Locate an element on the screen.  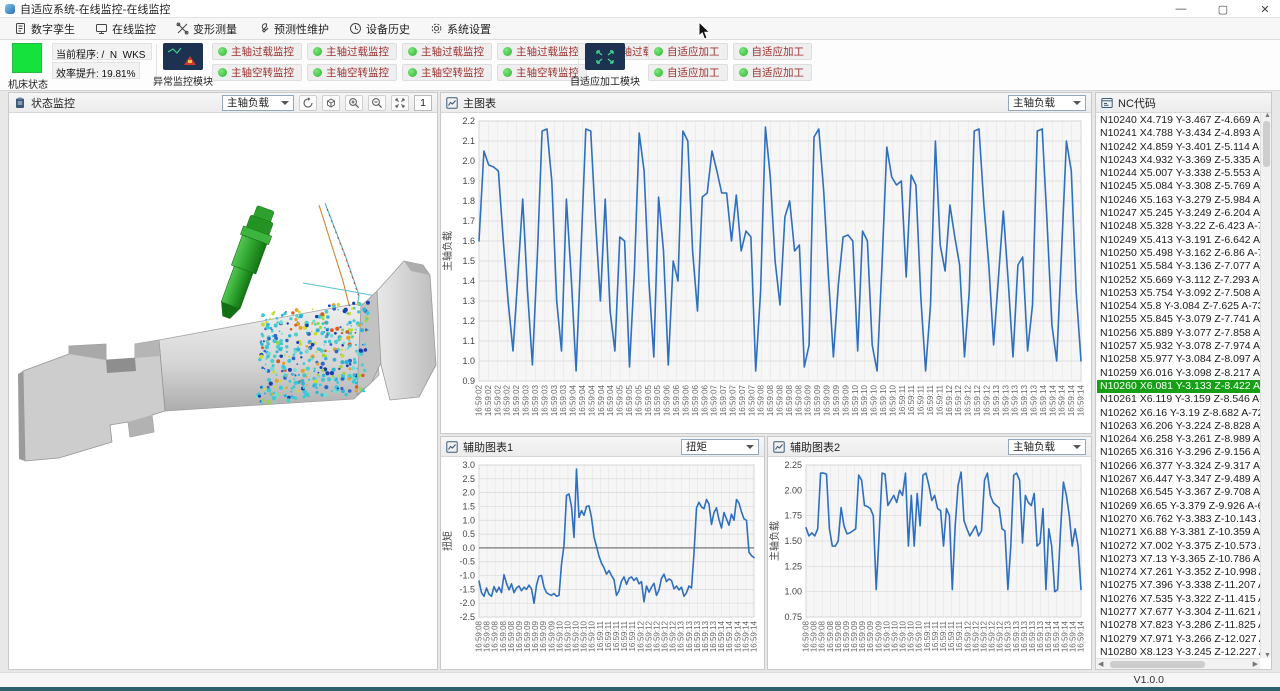
nc-code-line: N10249 X5.413 Y-3.191 Z-6.642 A-74.346 is located at coordinates (1180, 239).